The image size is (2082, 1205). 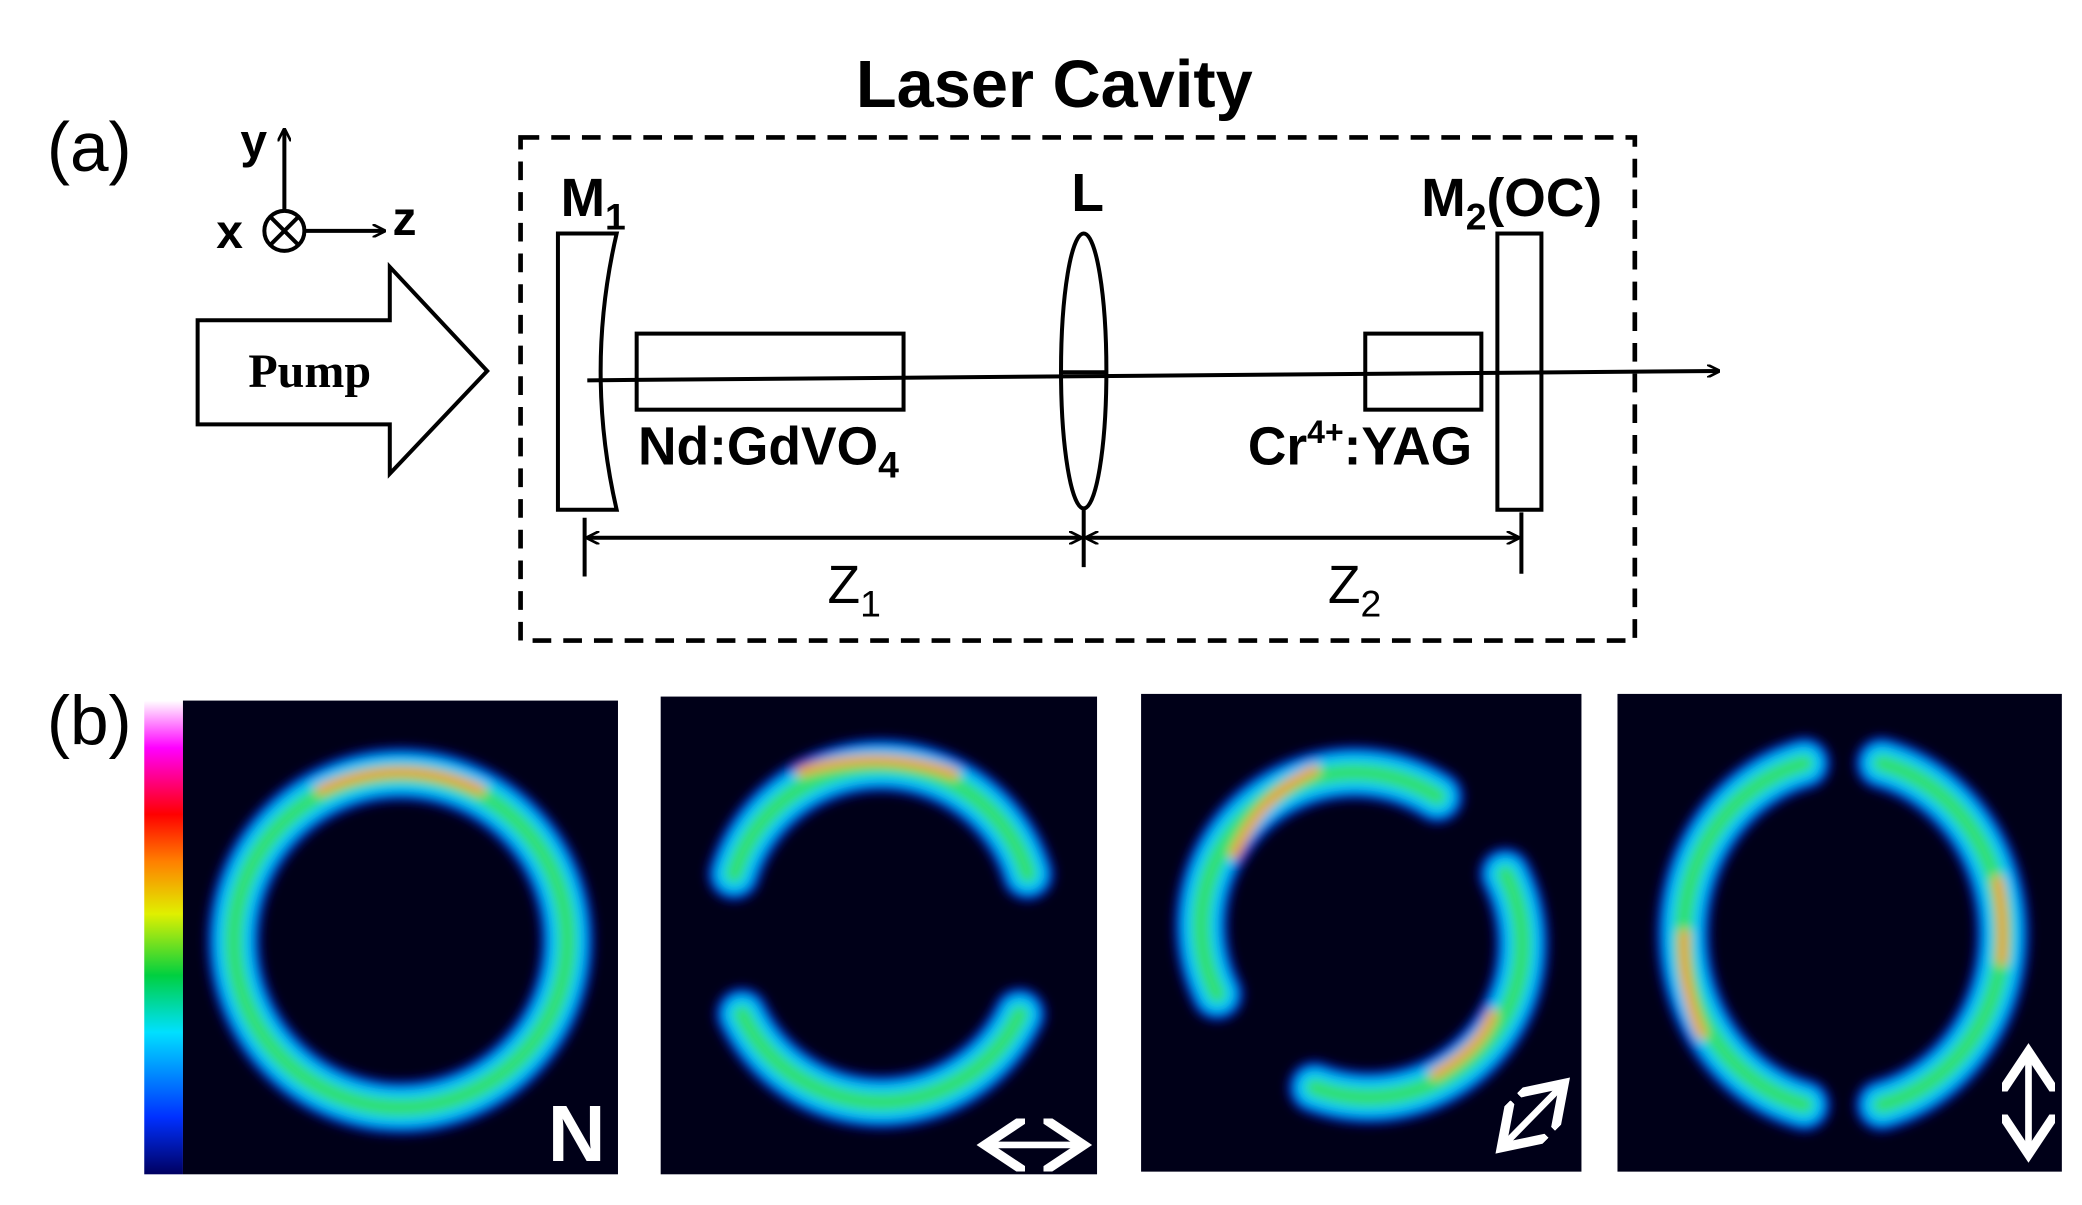 I want to click on absorber-sup: 4+, so click(x=1325, y=432).